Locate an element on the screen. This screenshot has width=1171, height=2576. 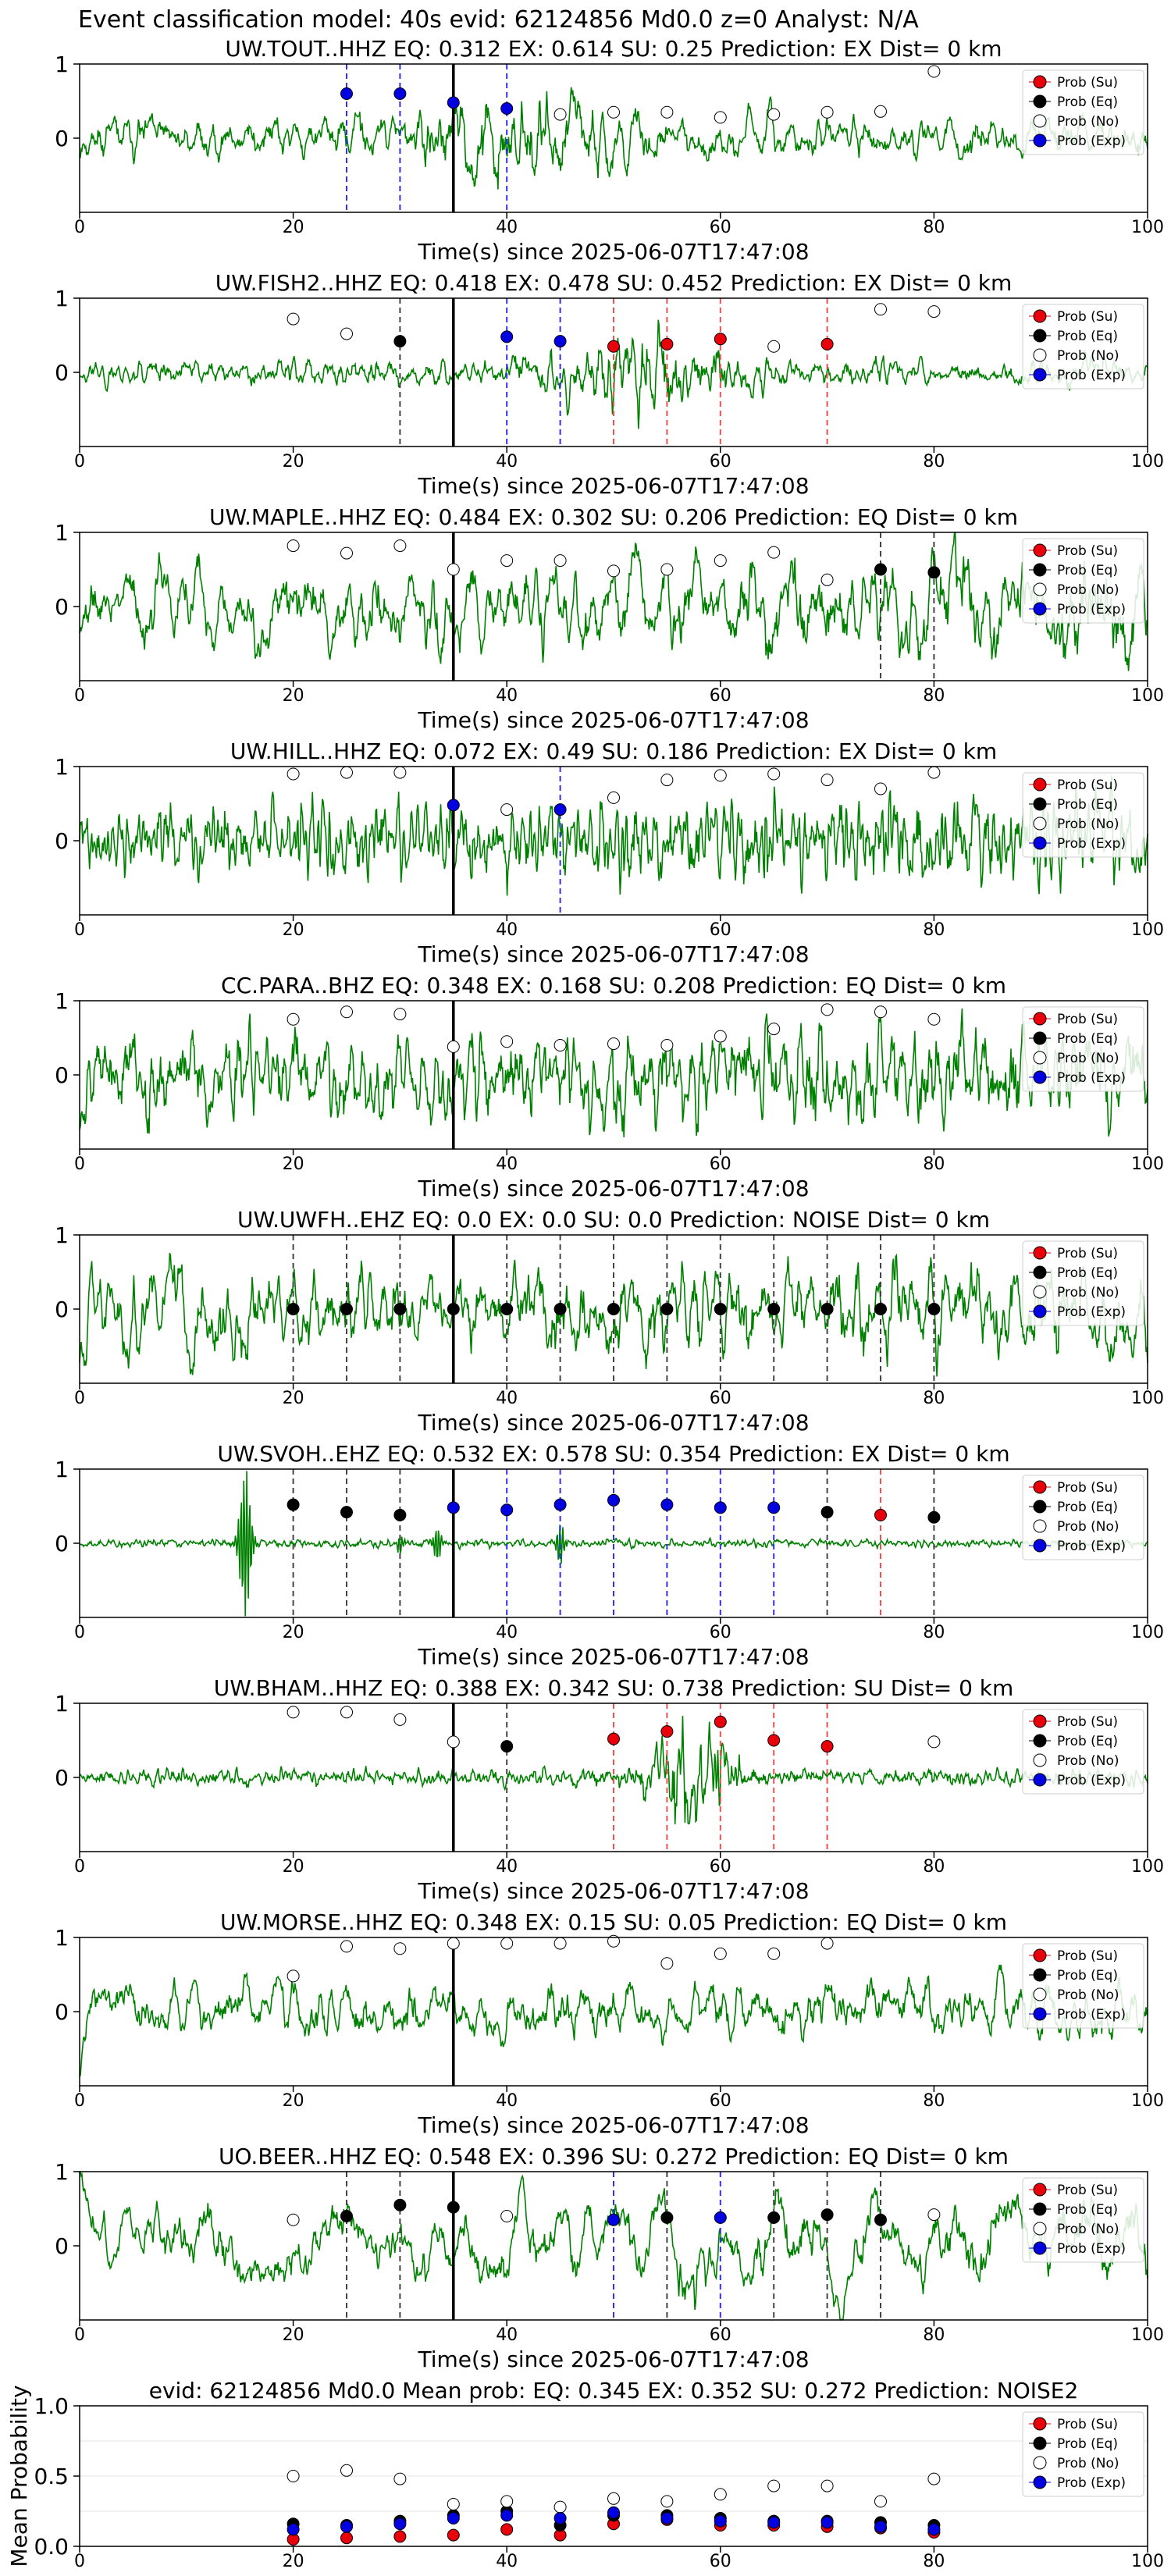
xtick-label: 40 is located at coordinates (507, 2561).